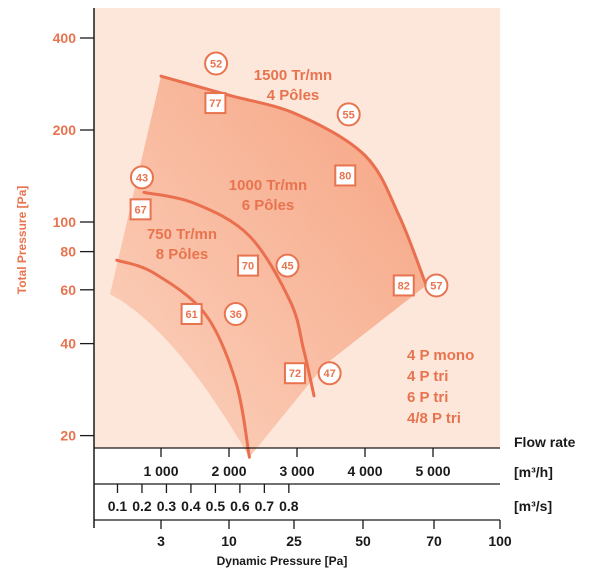  I want to click on flow-m3s-tick-label: 0.7, so click(265, 506).